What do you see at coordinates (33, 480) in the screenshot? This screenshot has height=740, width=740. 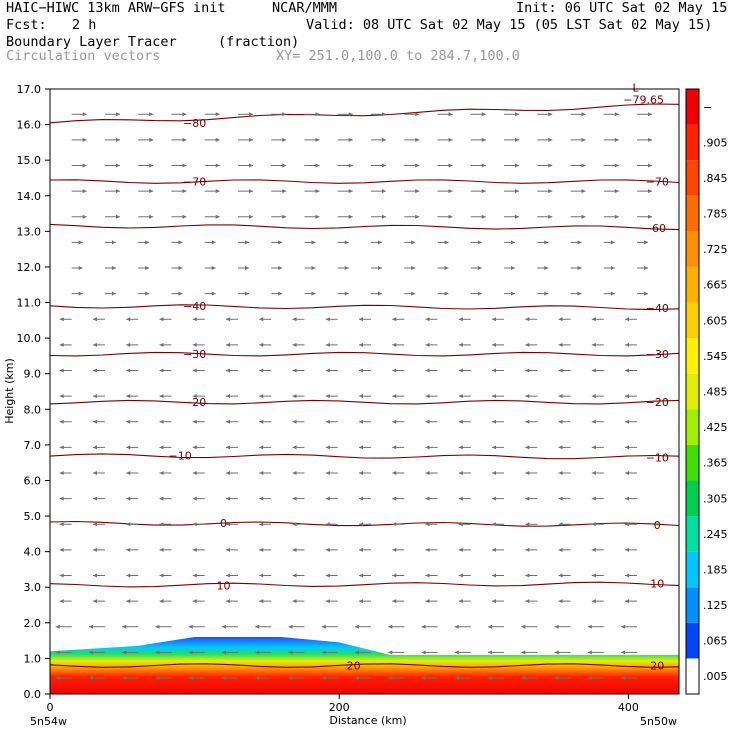 I see `y-tick-label: 6.0` at bounding box center [33, 480].